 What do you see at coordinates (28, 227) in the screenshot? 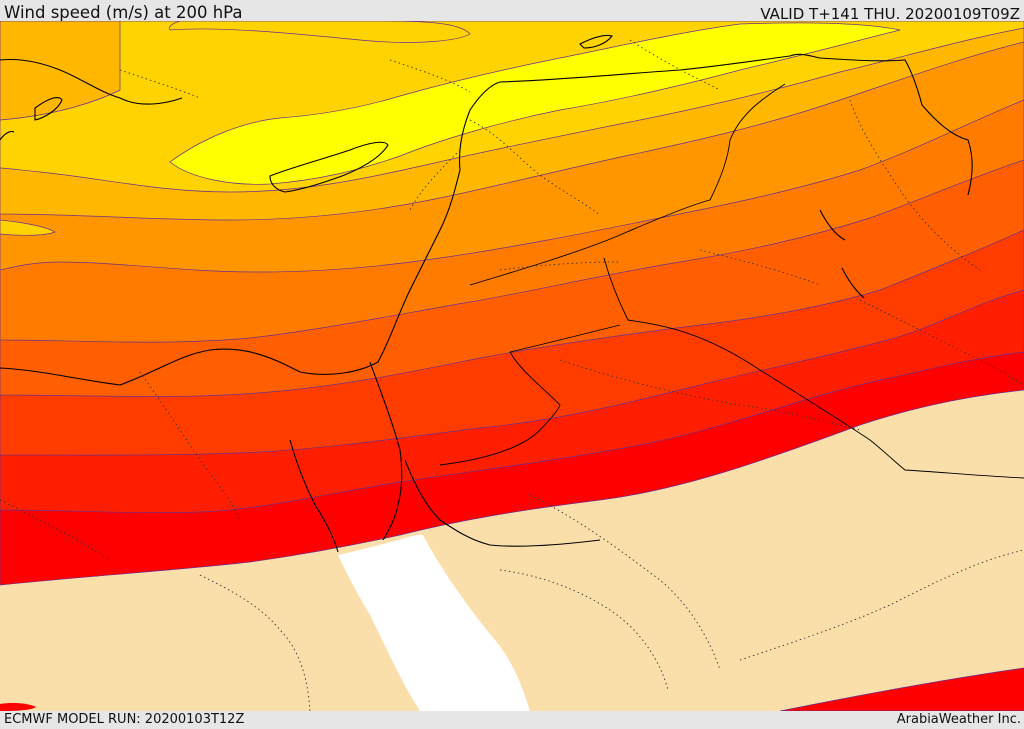
I see `contour-band-edge-w` at bounding box center [28, 227].